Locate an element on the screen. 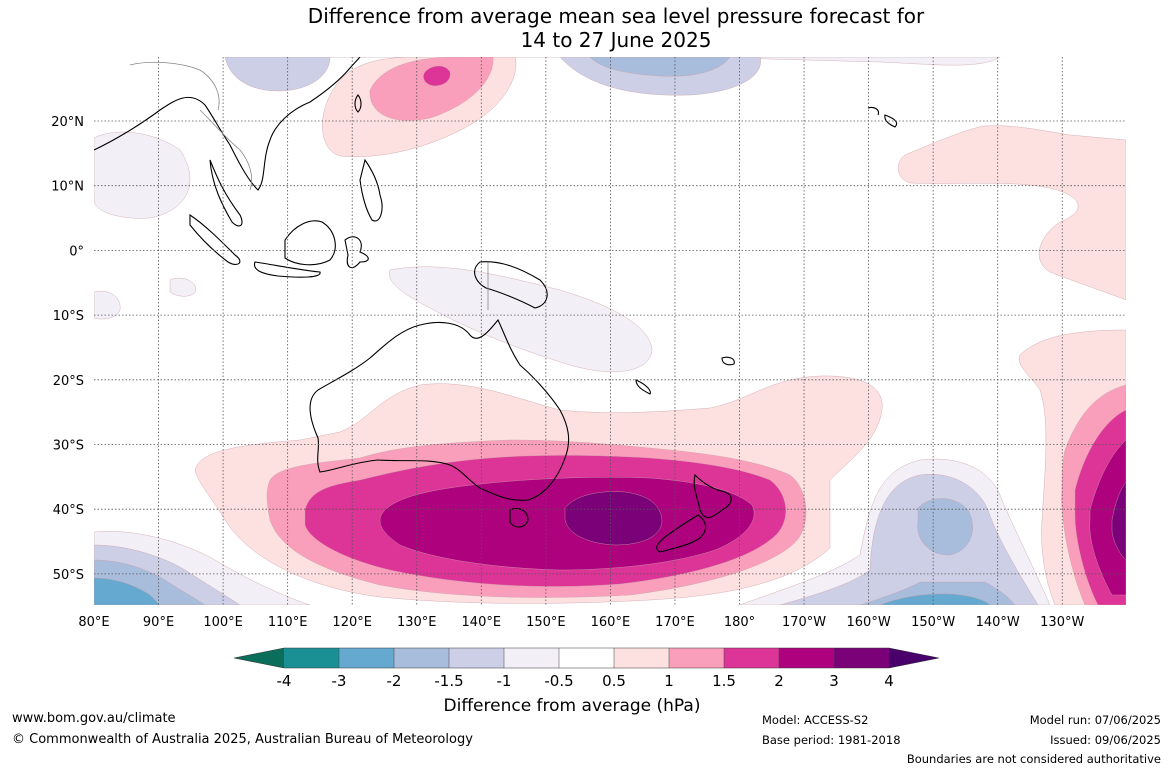  latitude-tick-label: 10°S is located at coordinates (68, 316).